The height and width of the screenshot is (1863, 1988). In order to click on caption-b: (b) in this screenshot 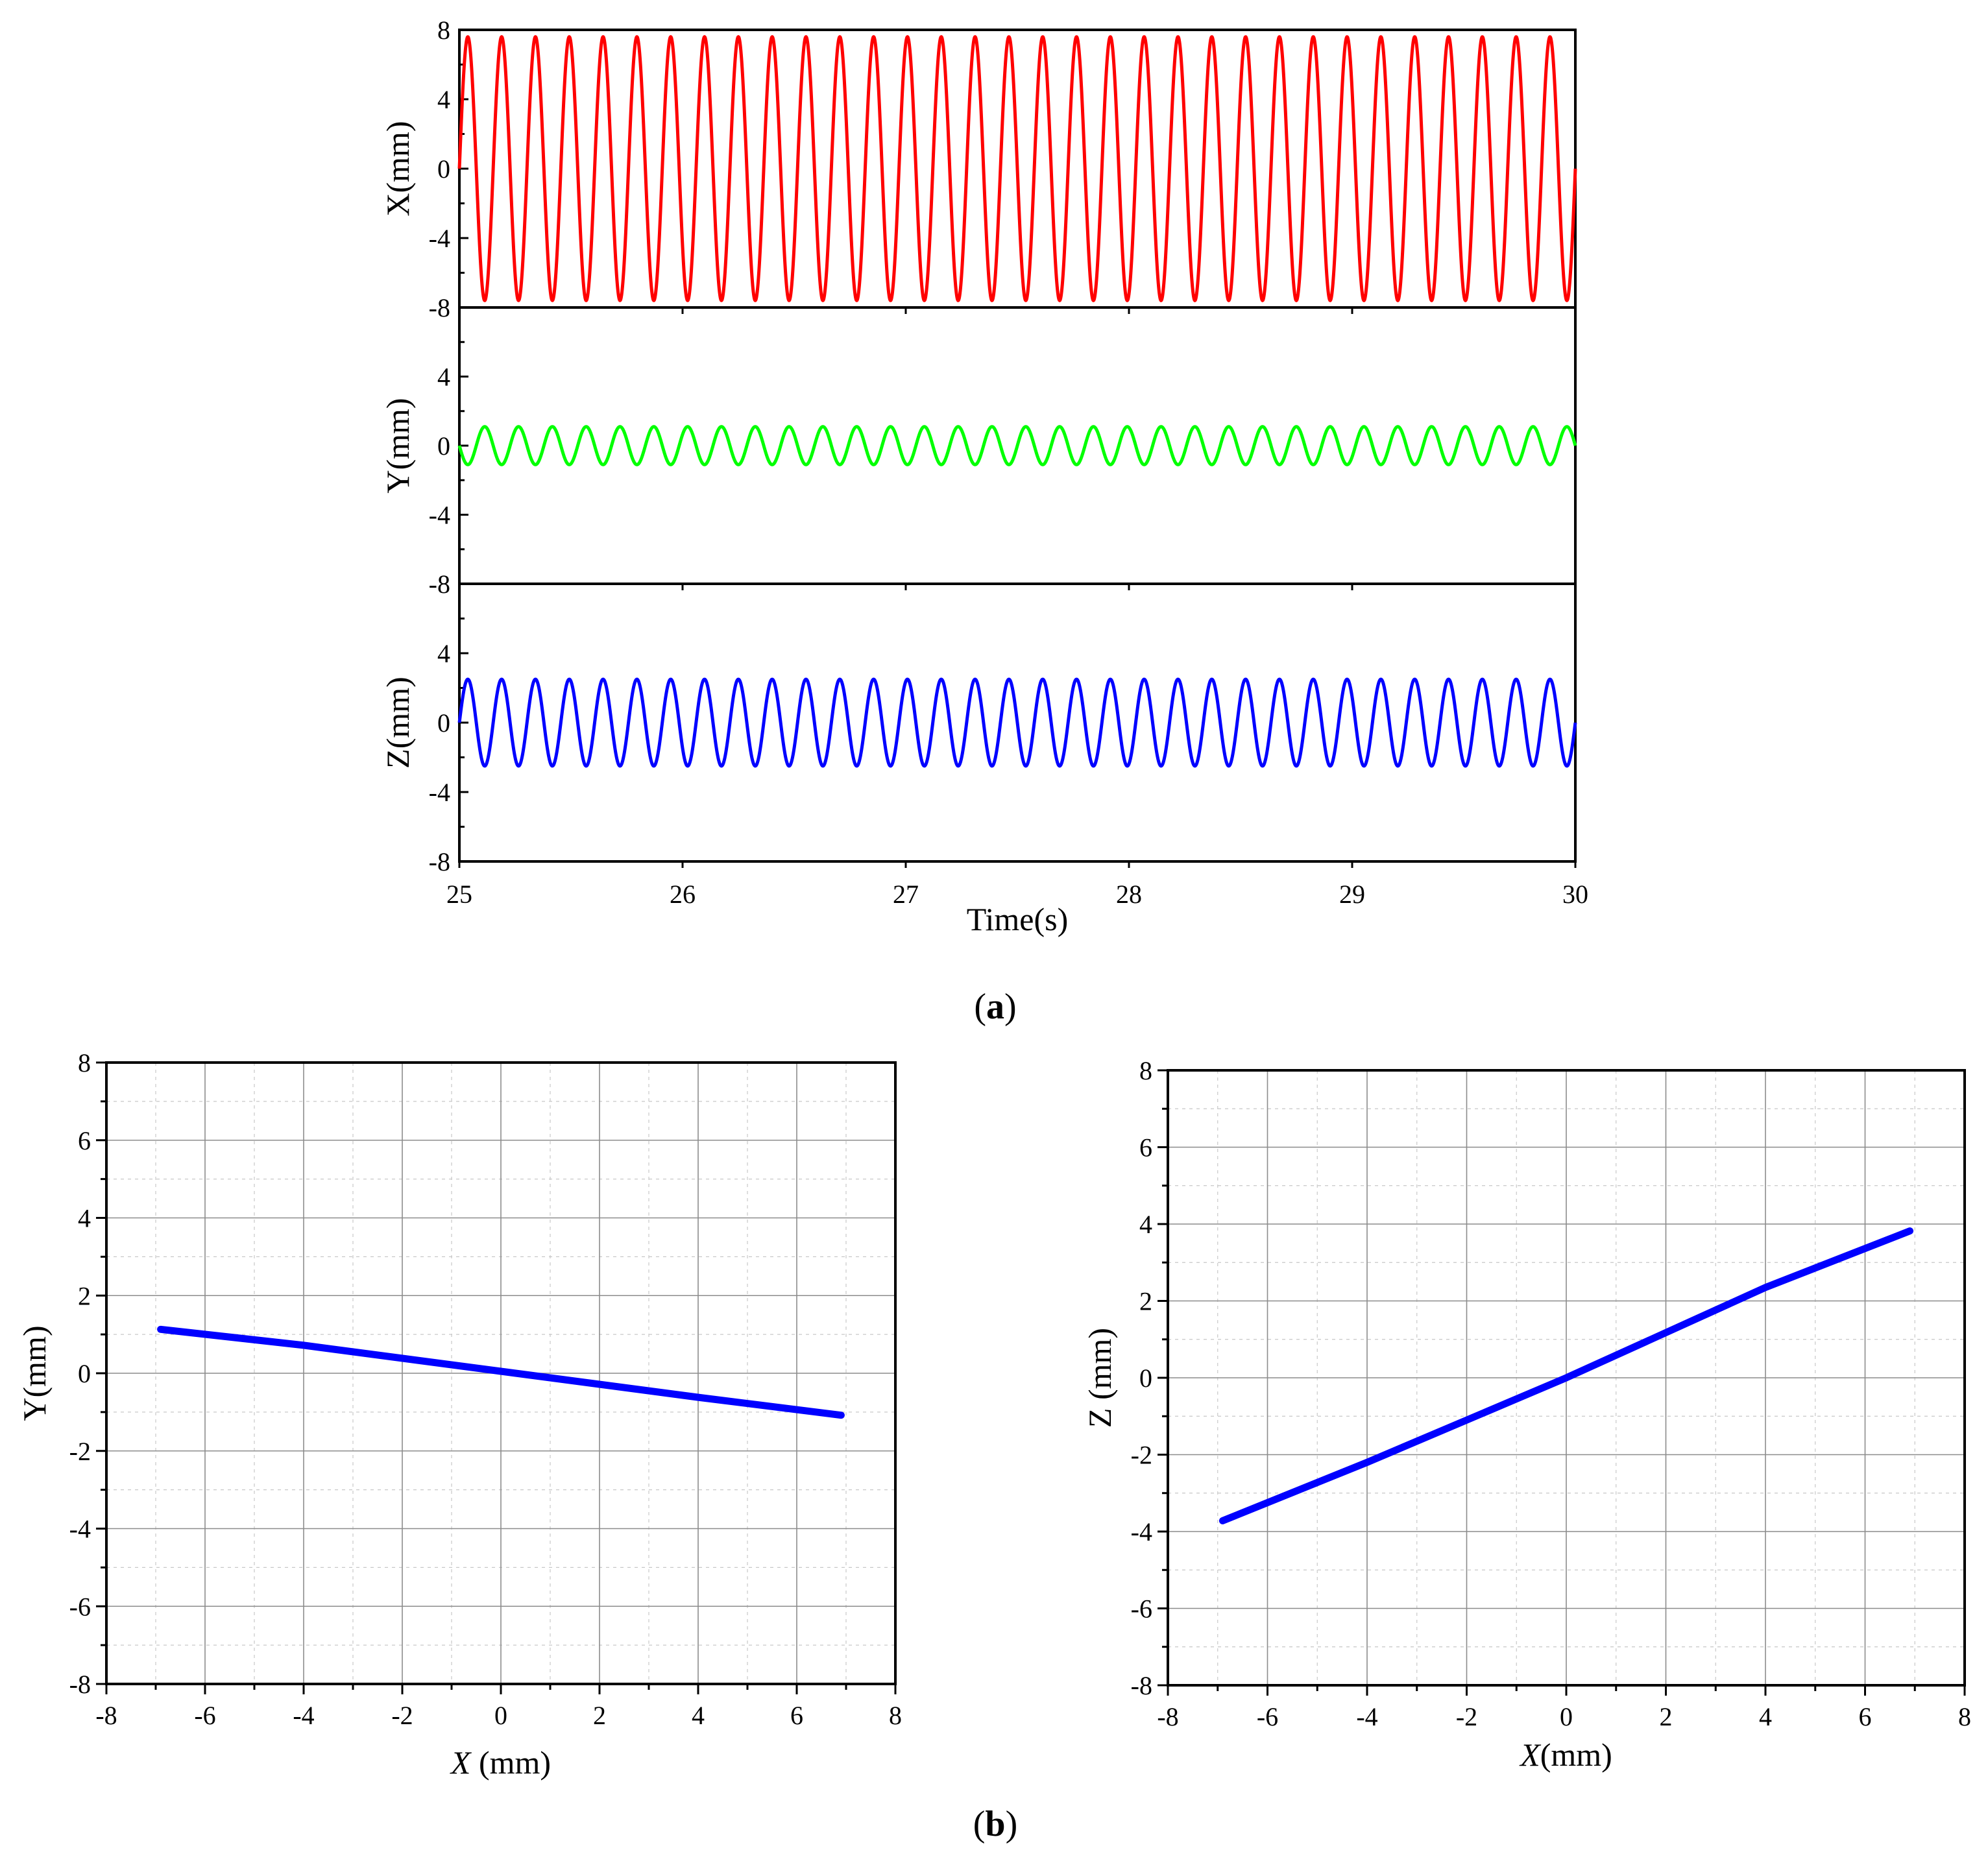, I will do `click(995, 1824)`.